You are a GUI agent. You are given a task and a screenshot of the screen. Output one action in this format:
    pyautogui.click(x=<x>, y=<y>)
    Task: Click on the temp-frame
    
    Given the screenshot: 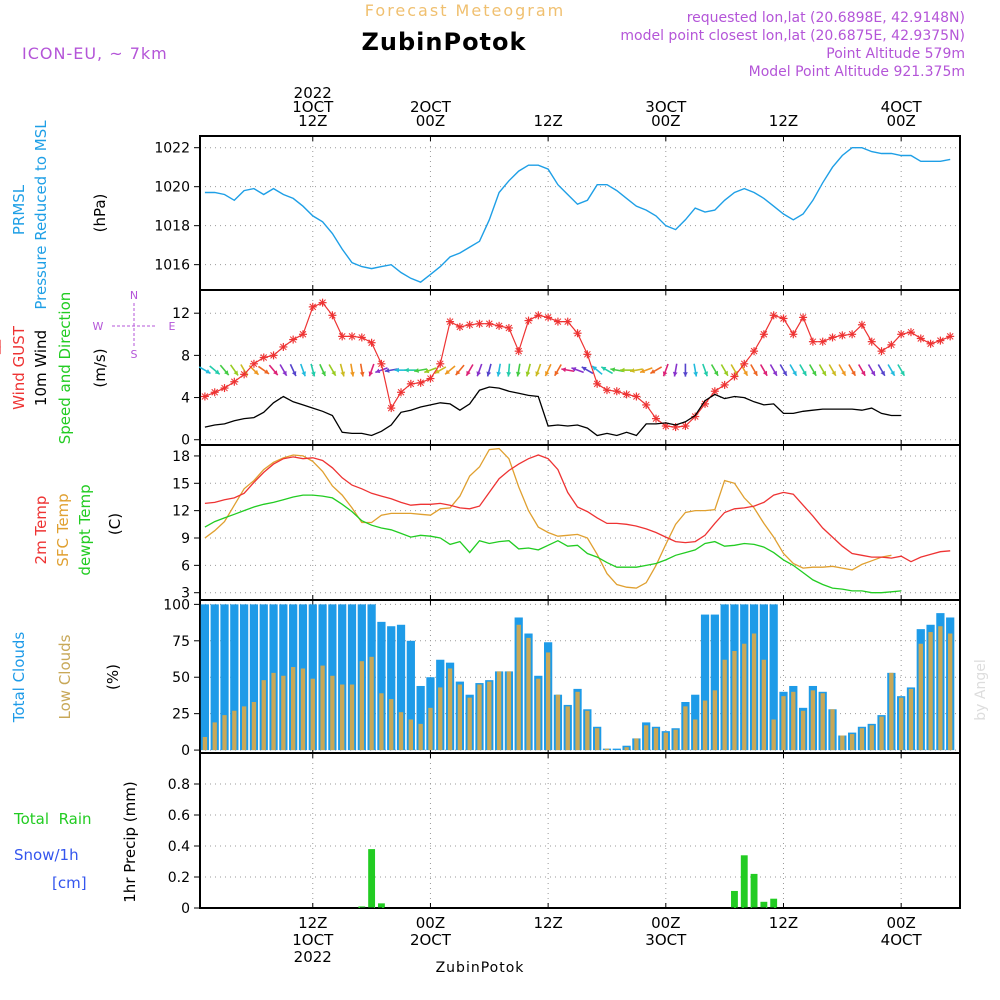 What is the action you would take?
    pyautogui.click(x=580, y=522)
    